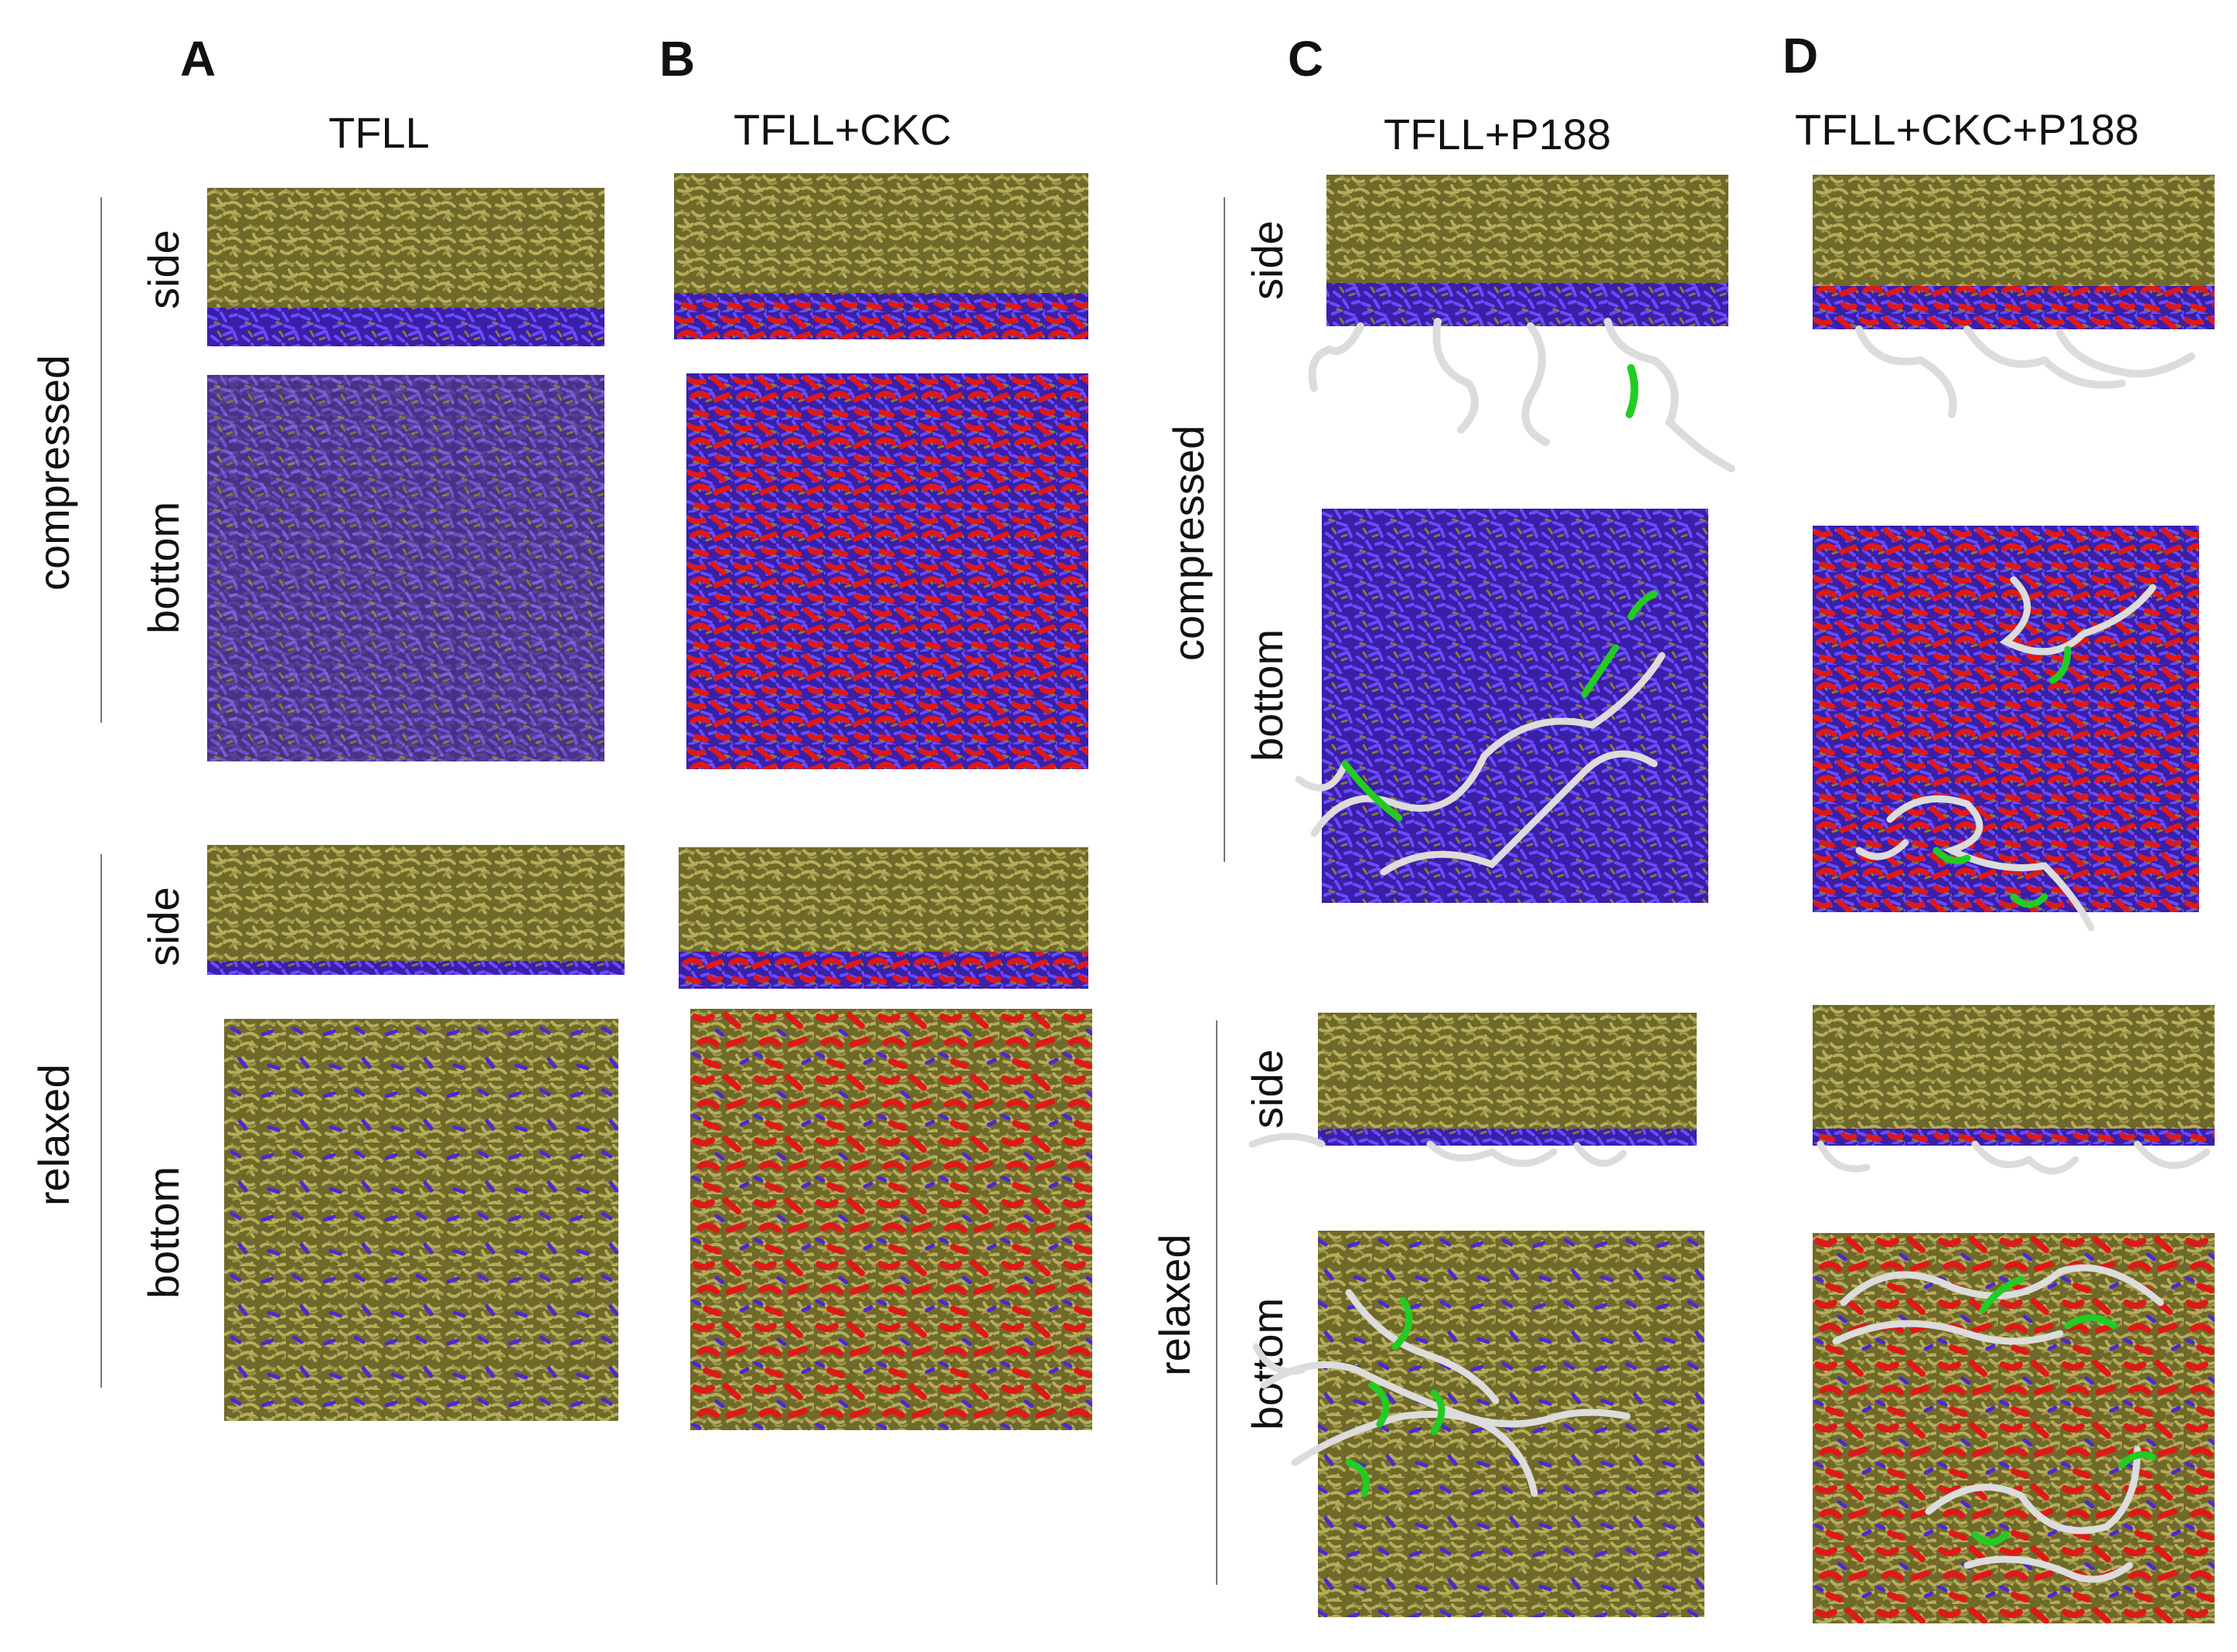 The width and height of the screenshot is (2237, 1652). I want to click on snapshot-d-relaxed-side, so click(2014, 1090).